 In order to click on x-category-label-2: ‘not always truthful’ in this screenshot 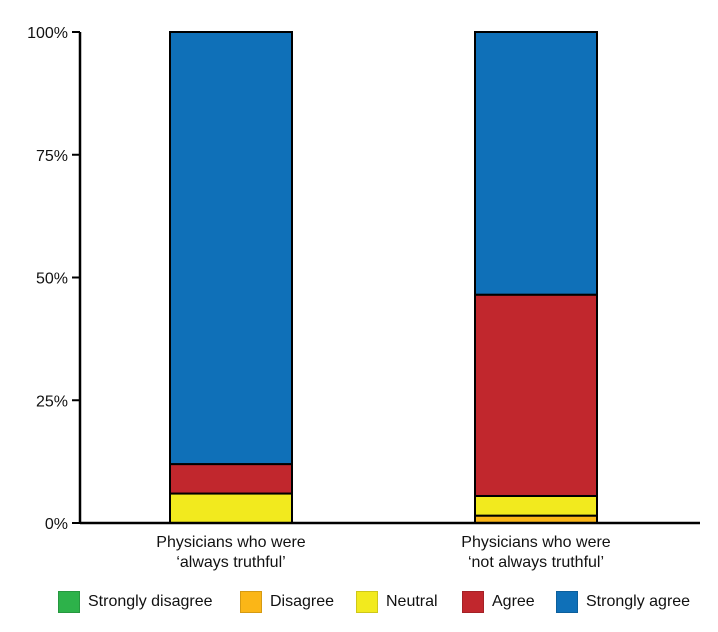, I will do `click(536, 562)`.